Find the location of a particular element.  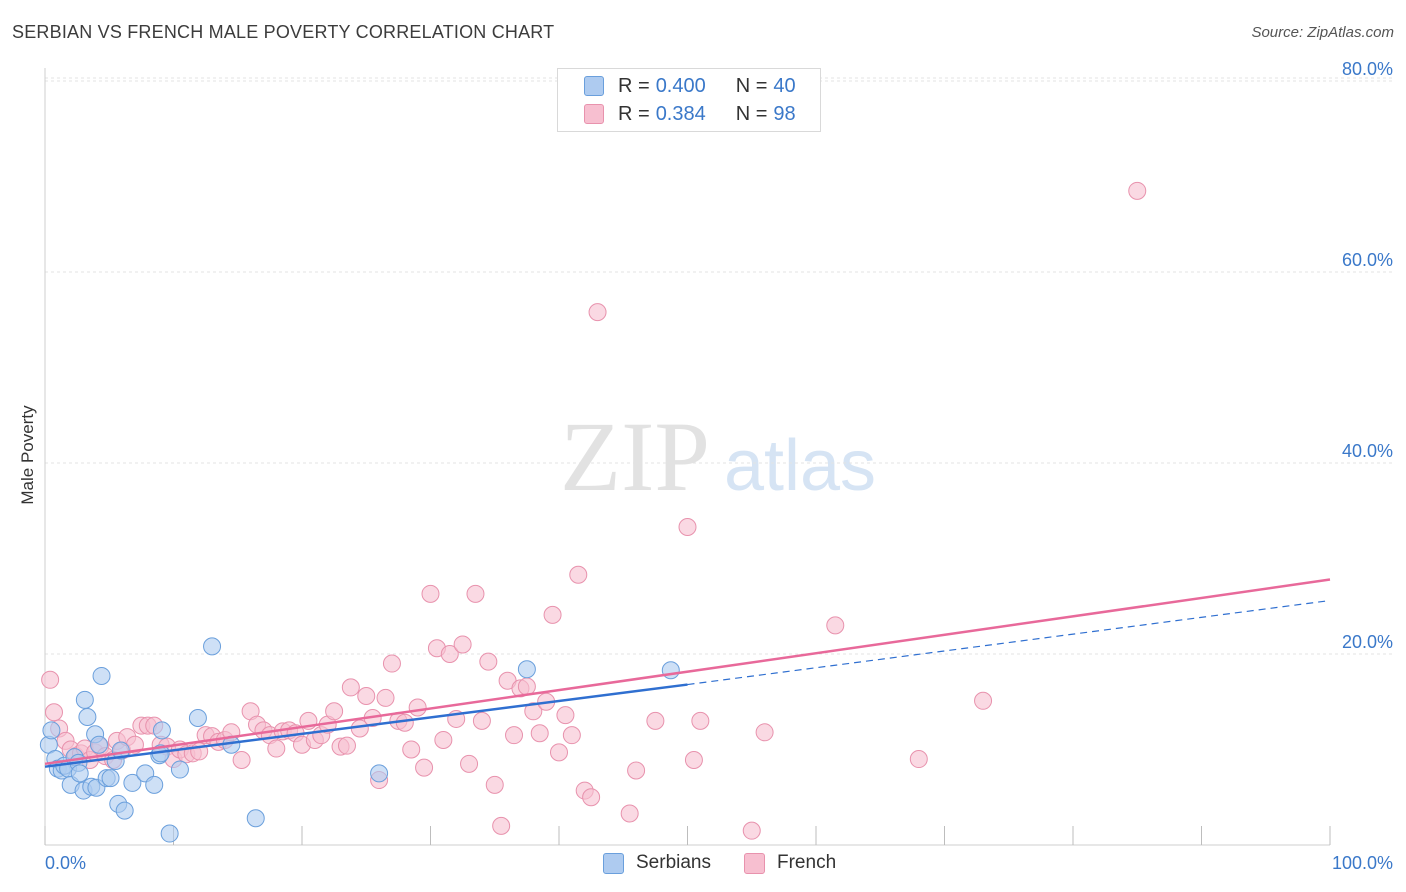

french-legend-swatch is located at coordinates (754, 863).